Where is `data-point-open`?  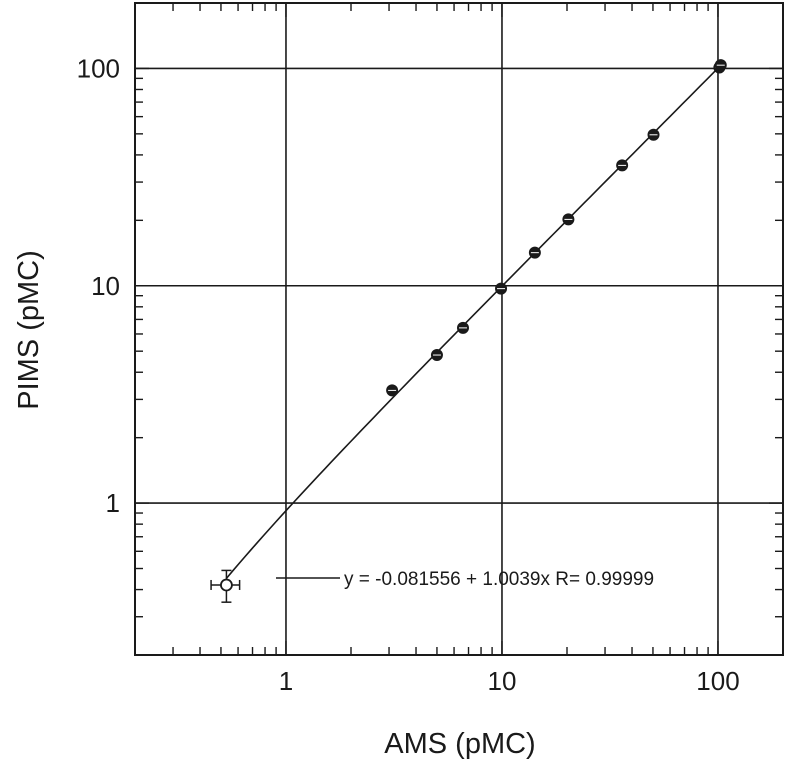
data-point-open is located at coordinates (226, 585).